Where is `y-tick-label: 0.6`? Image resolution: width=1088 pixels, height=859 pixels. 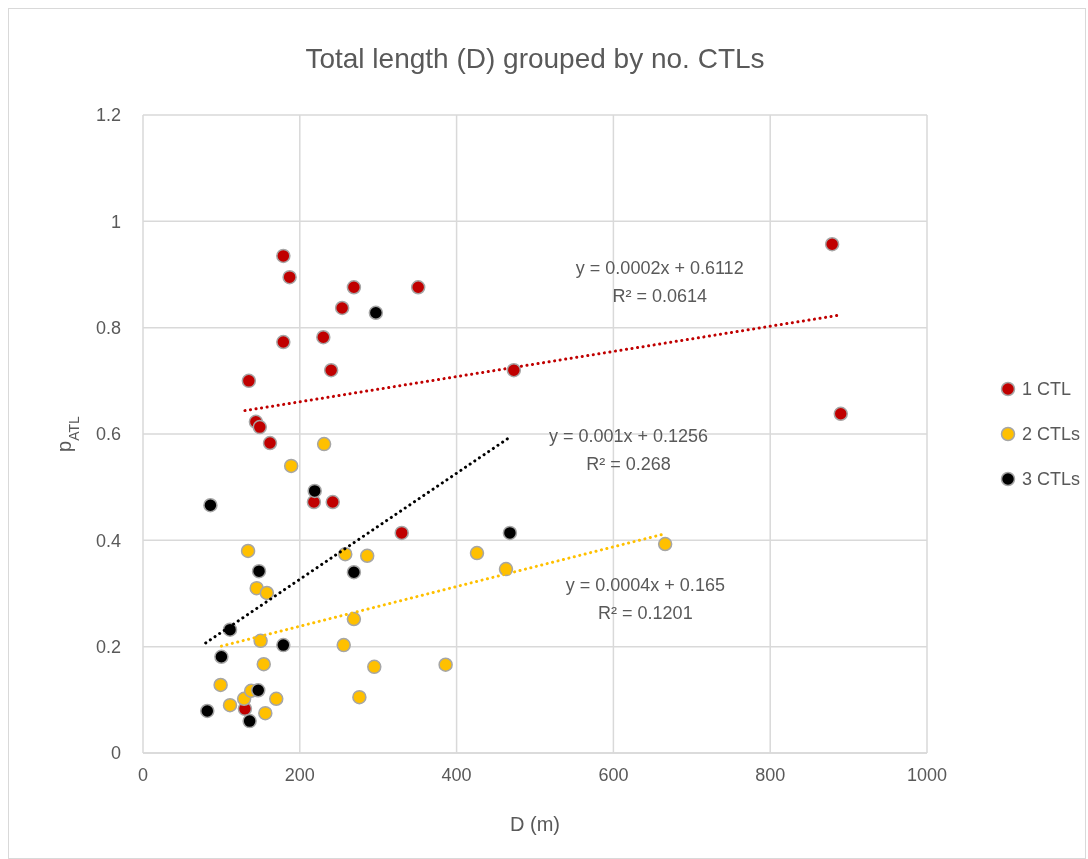 y-tick-label: 0.6 is located at coordinates (108, 434).